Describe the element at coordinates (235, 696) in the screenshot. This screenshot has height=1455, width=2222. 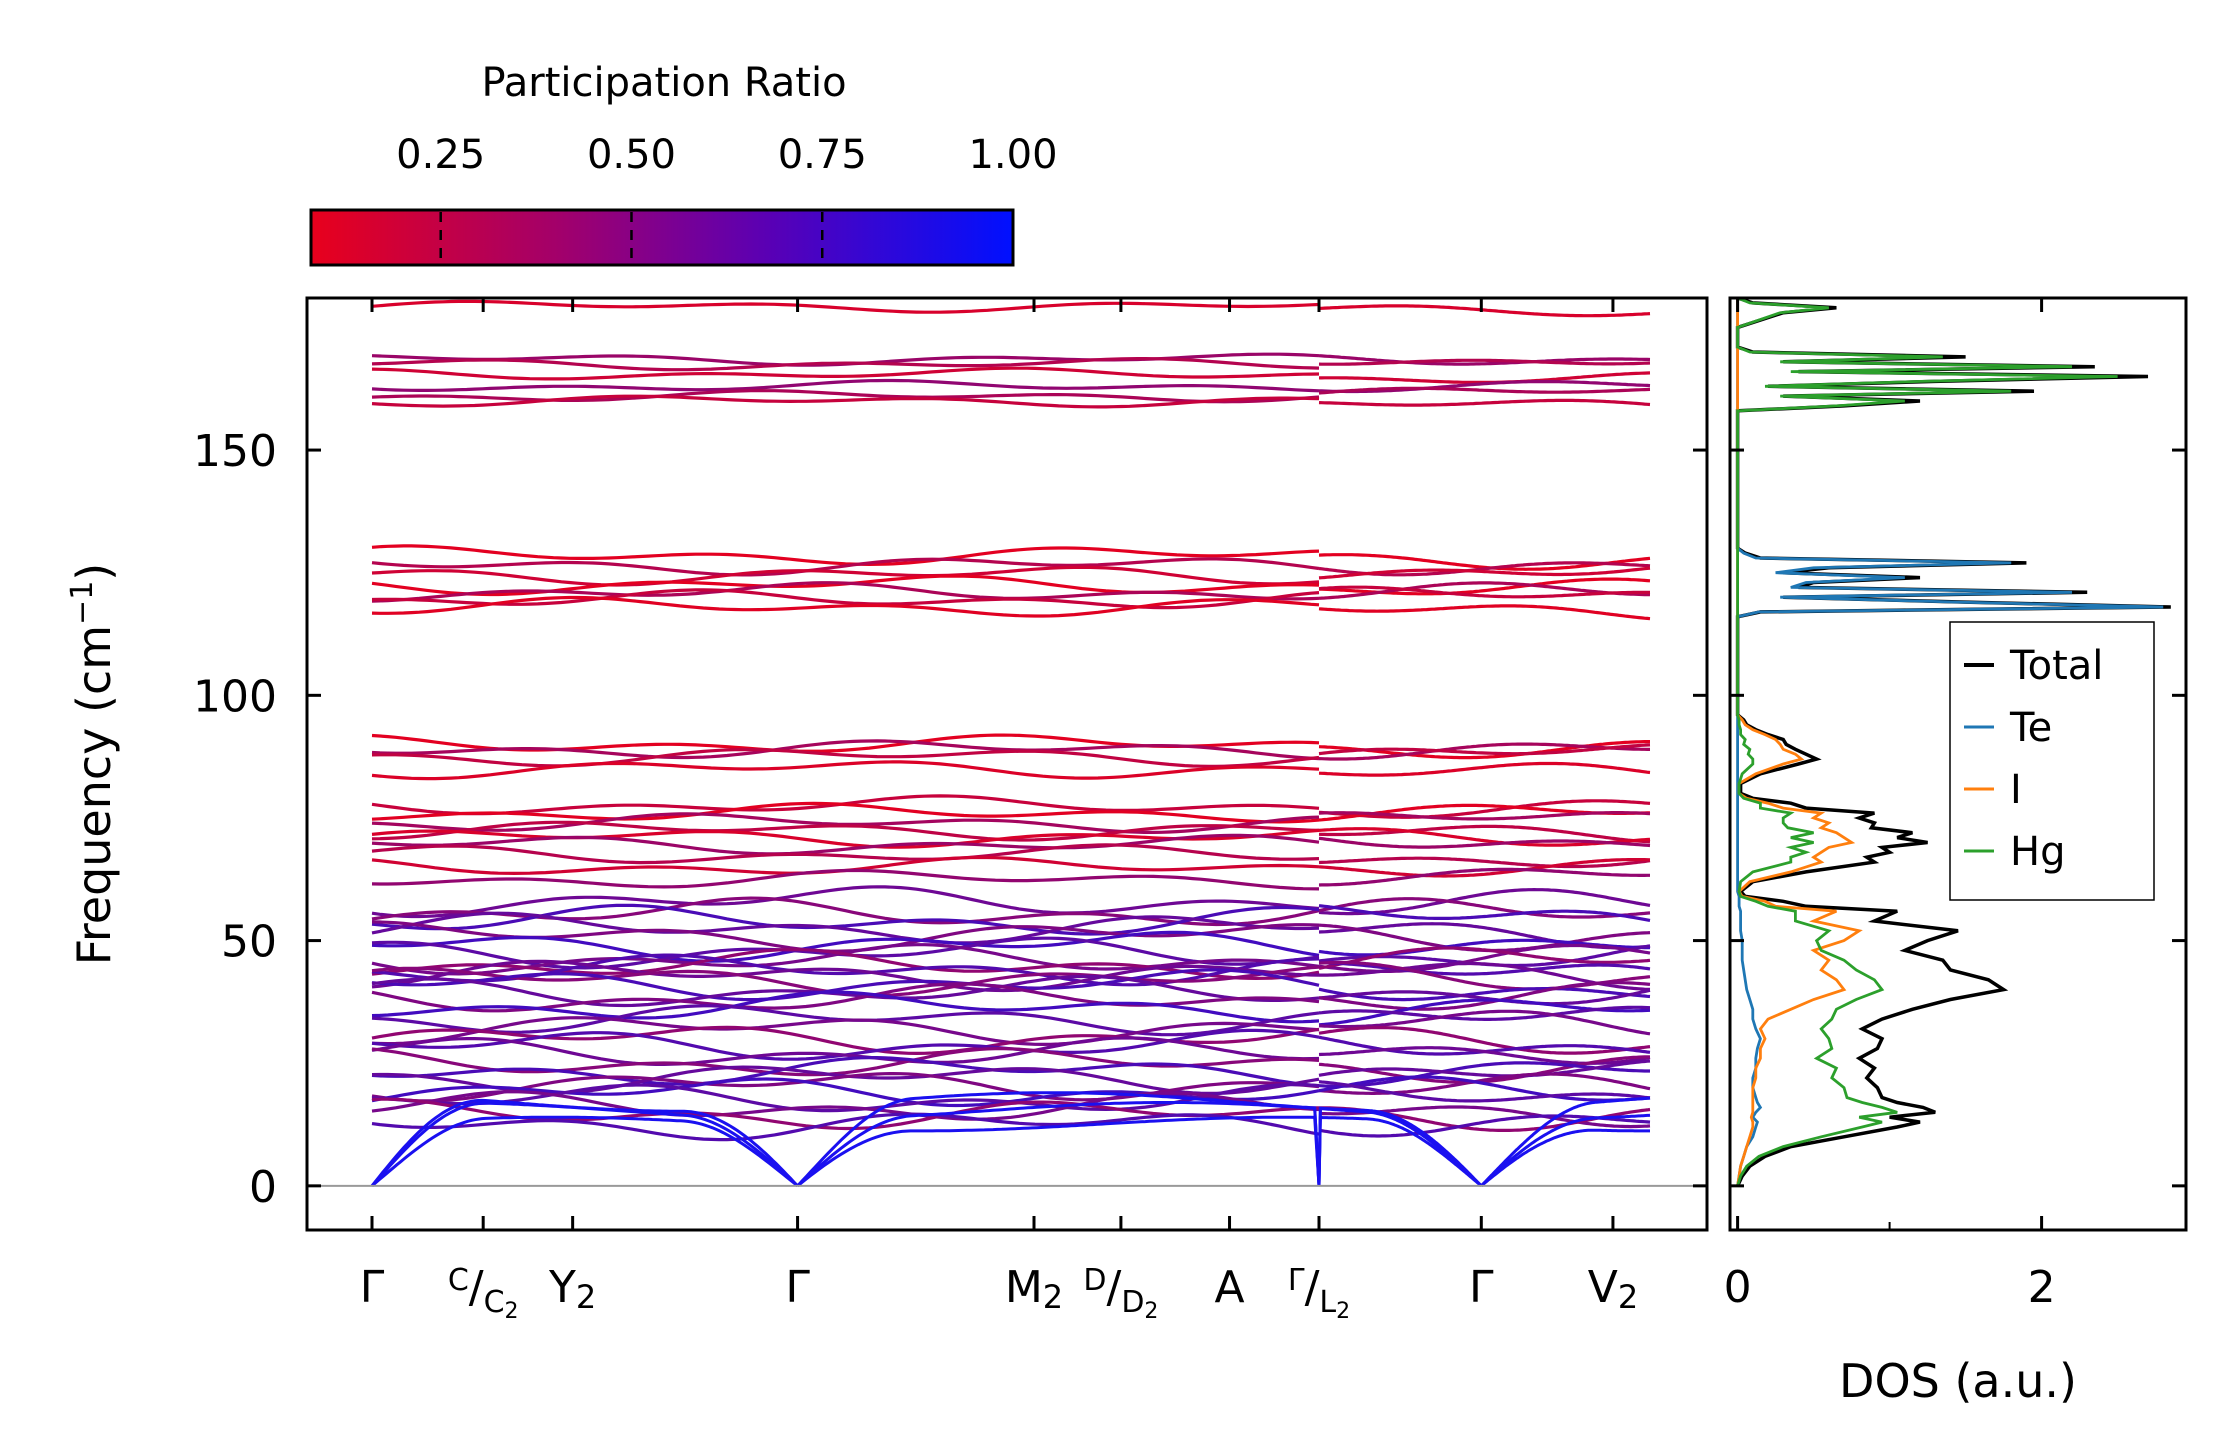
I see `y-tick-label: 100` at that location.